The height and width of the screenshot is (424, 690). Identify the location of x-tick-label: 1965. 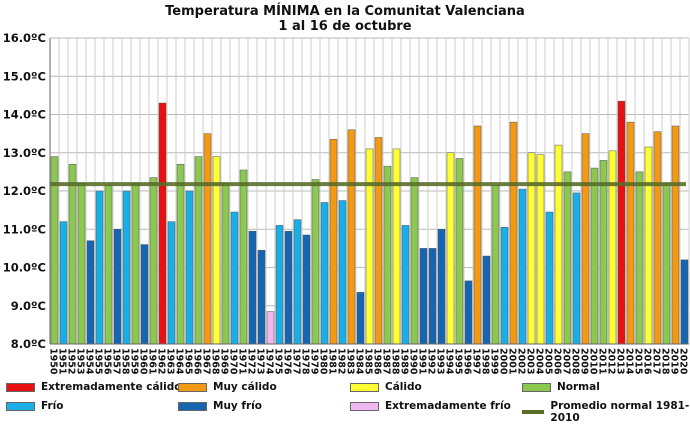
(188, 361).